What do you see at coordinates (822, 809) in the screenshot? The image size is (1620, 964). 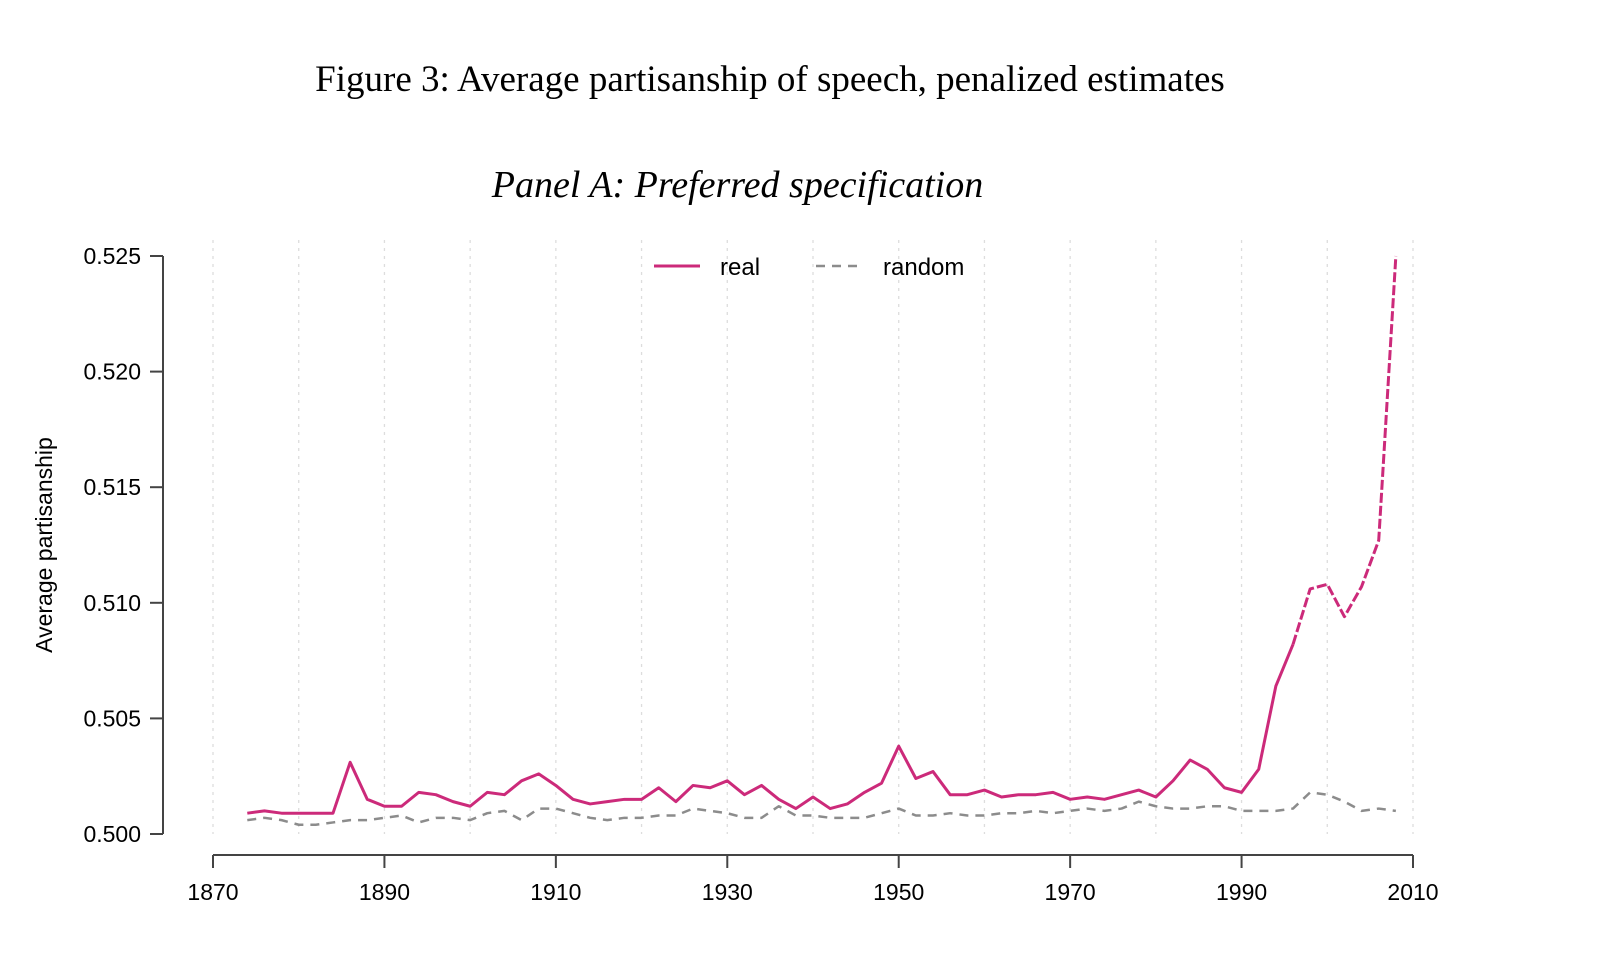 I see `series-line-random` at bounding box center [822, 809].